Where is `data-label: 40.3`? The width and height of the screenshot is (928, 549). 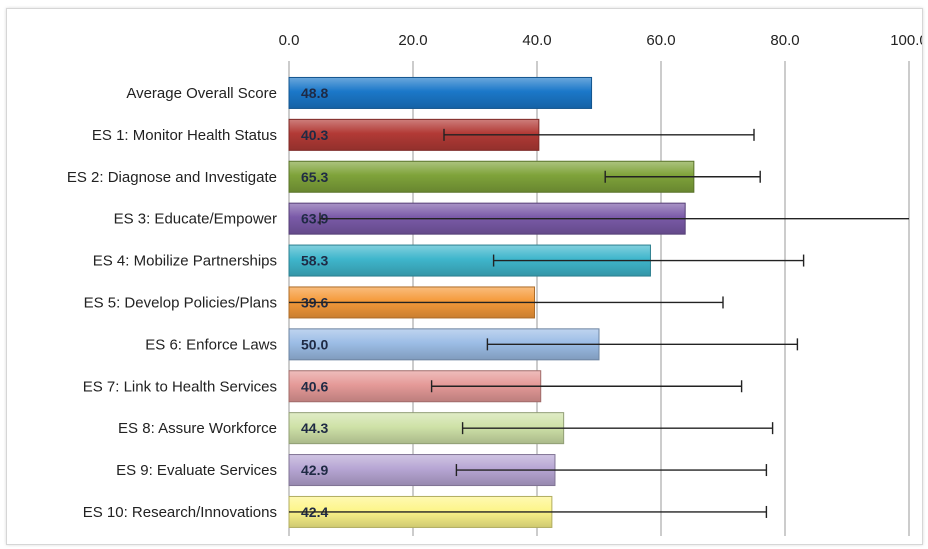 data-label: 40.3 is located at coordinates (314, 135).